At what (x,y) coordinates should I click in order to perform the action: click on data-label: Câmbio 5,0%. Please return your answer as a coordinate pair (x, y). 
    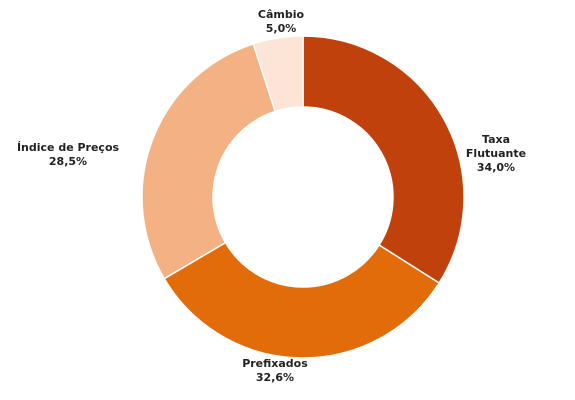
    Looking at the image, I should click on (281, 22).